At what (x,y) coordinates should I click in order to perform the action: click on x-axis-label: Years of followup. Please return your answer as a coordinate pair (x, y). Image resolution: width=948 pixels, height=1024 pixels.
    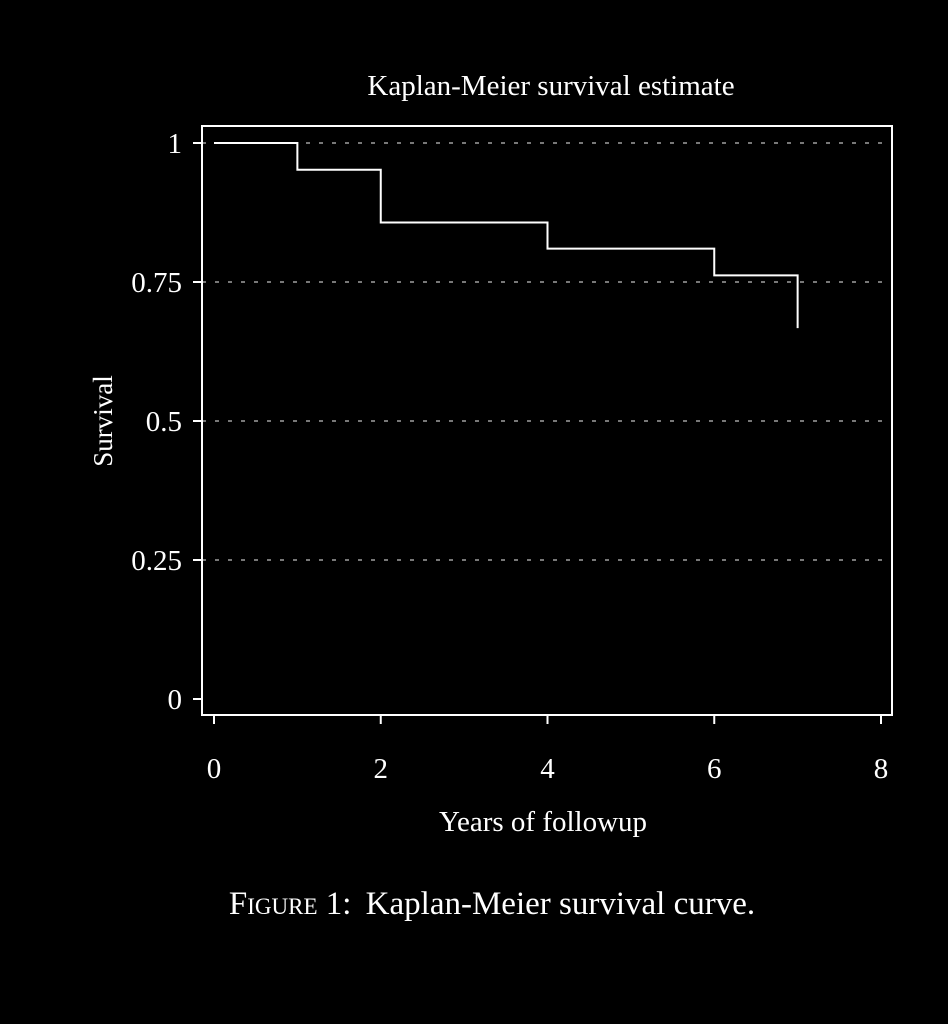
    Looking at the image, I should click on (543, 822).